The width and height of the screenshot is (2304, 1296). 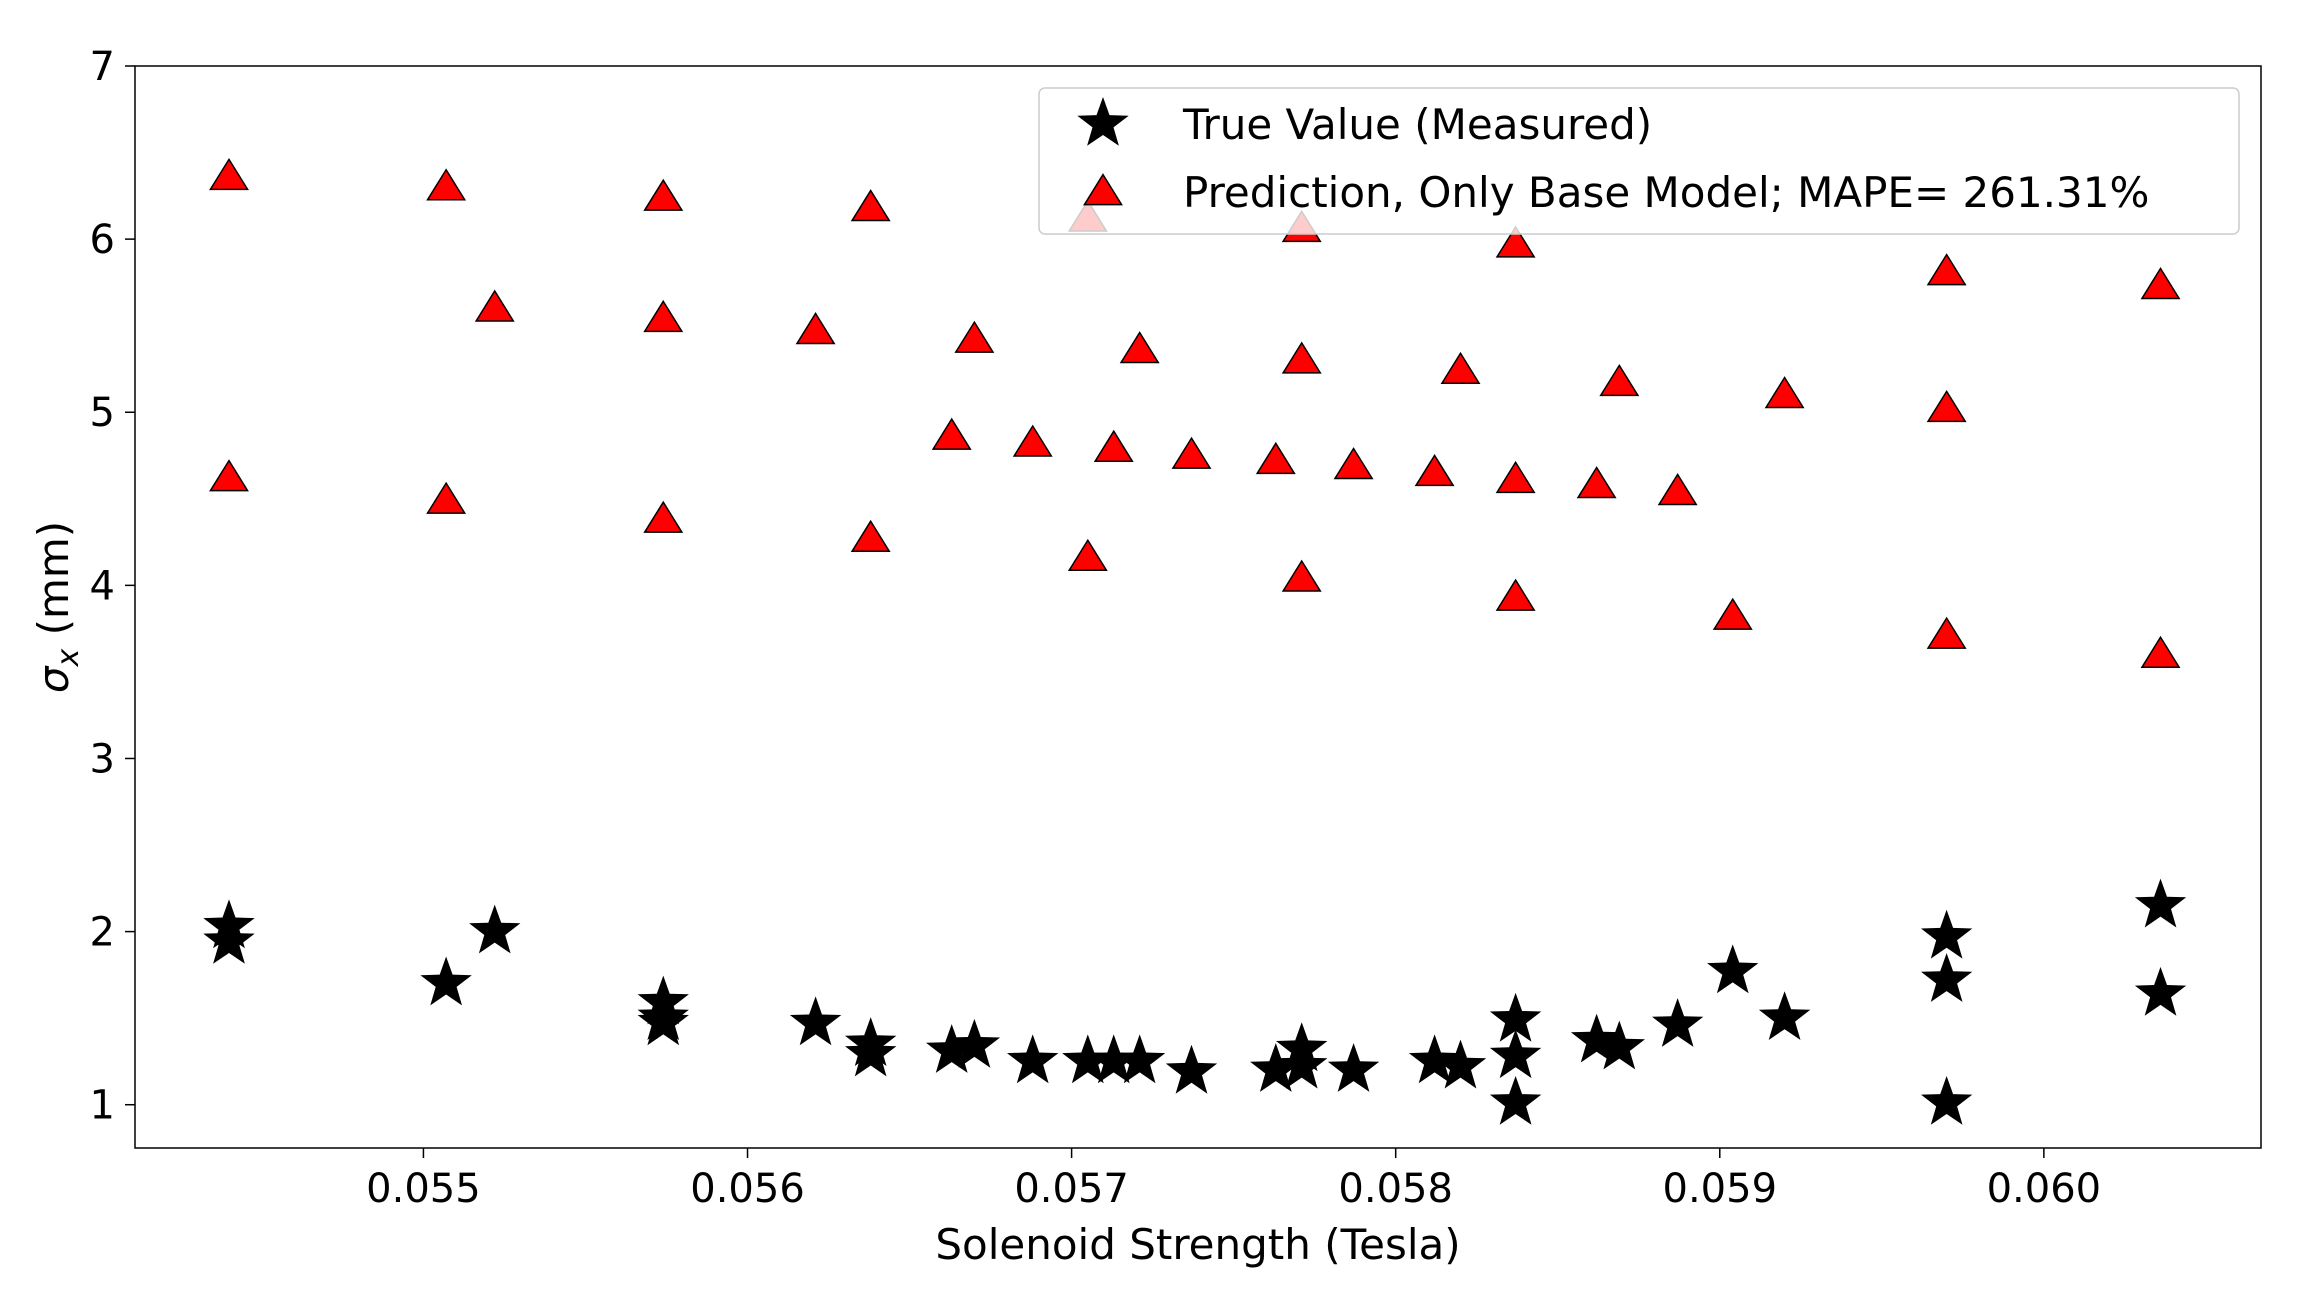 What do you see at coordinates (53, 585) in the screenshot?
I see `y-axis-label-unit: (mm)` at bounding box center [53, 585].